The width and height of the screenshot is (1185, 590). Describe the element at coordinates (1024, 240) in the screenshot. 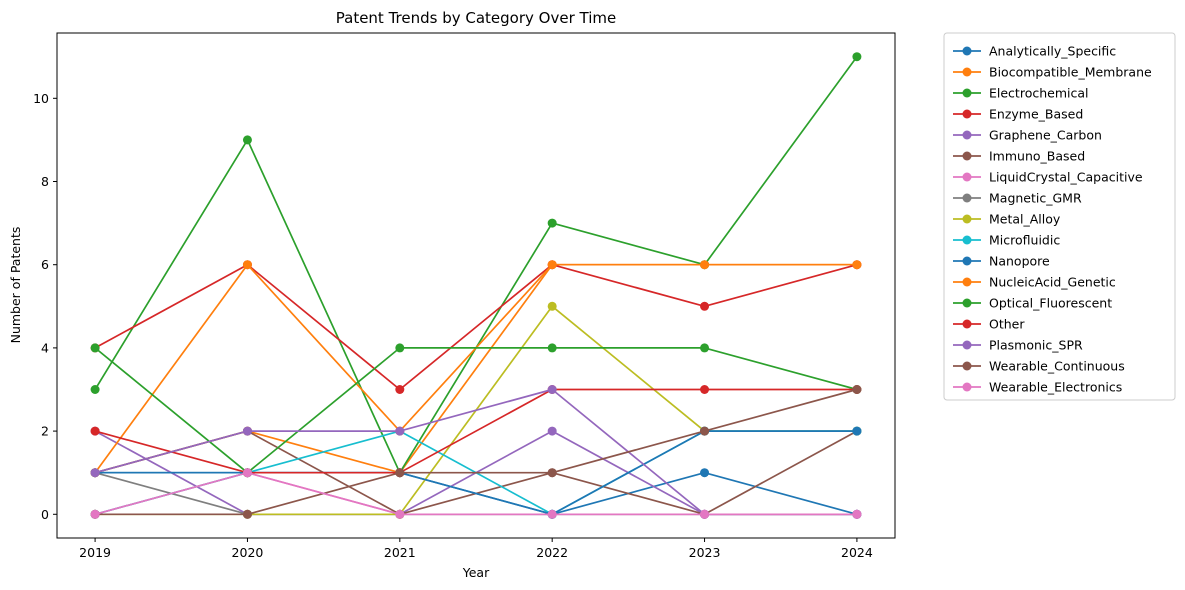

I see `legend-label: Microfluidic` at that location.